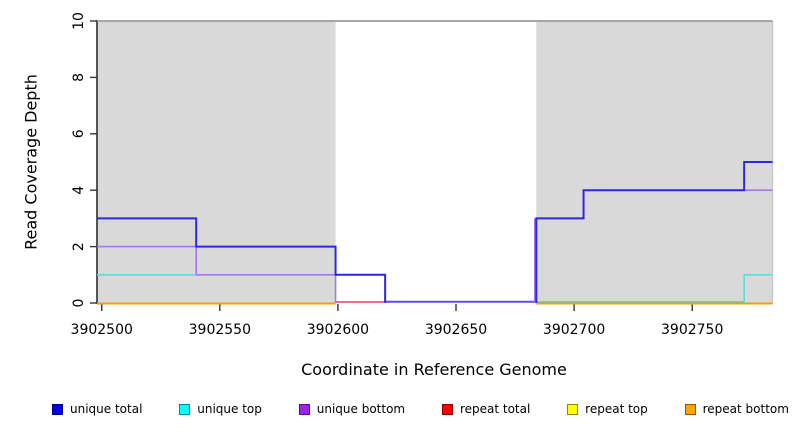 This screenshot has height=432, width=792. I want to click on y-axis-title: Read Coverage Depth, so click(31, 162).